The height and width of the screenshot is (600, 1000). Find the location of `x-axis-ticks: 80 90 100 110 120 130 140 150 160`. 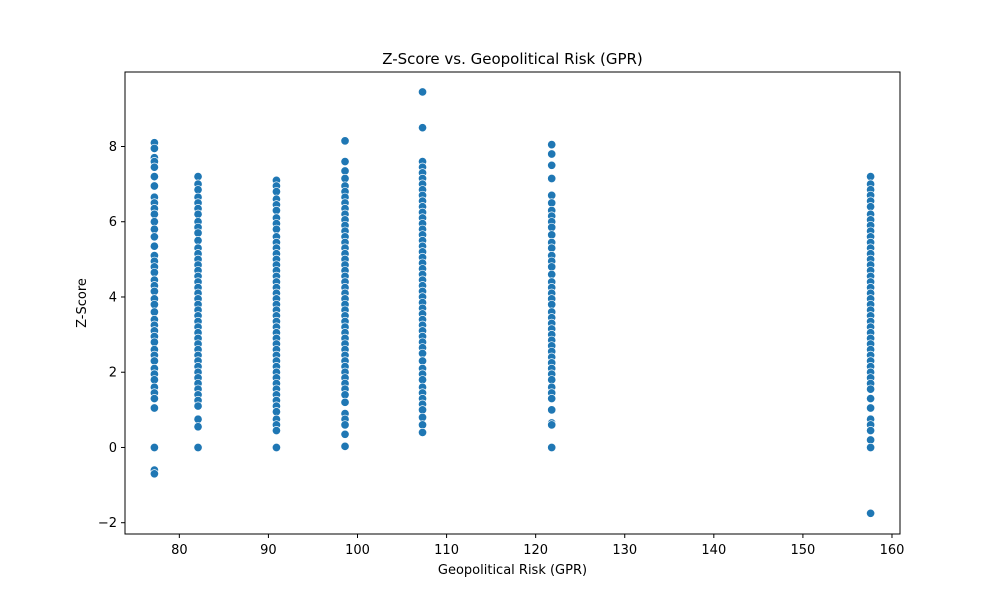

x-axis-ticks: 80 90 100 110 120 130 140 150 160 is located at coordinates (537, 546).